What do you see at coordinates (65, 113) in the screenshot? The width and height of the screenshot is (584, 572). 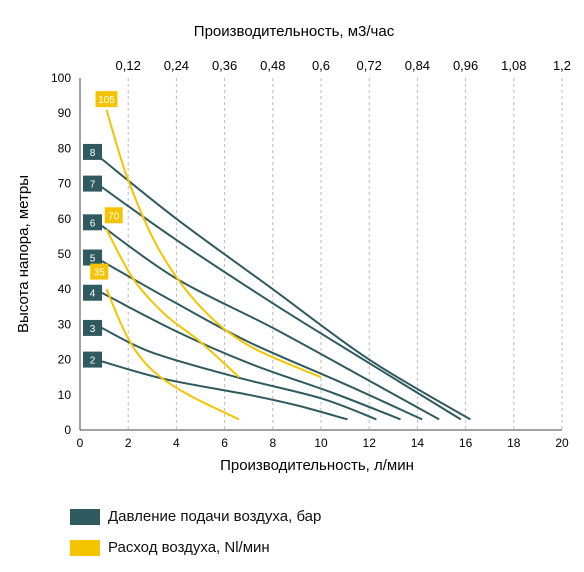 I see `y-tick-label: 90` at bounding box center [65, 113].